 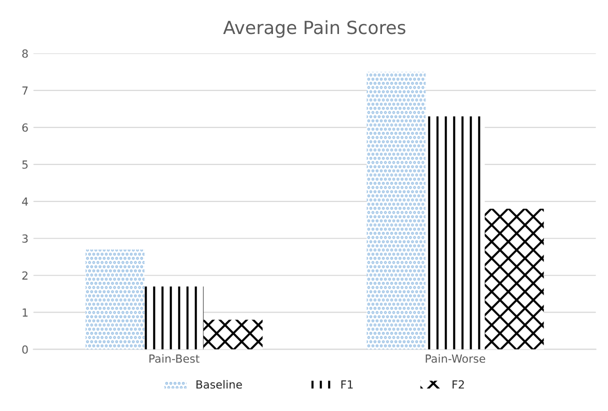 I want to click on chart-title: Average Pain Scores, so click(x=314, y=29).